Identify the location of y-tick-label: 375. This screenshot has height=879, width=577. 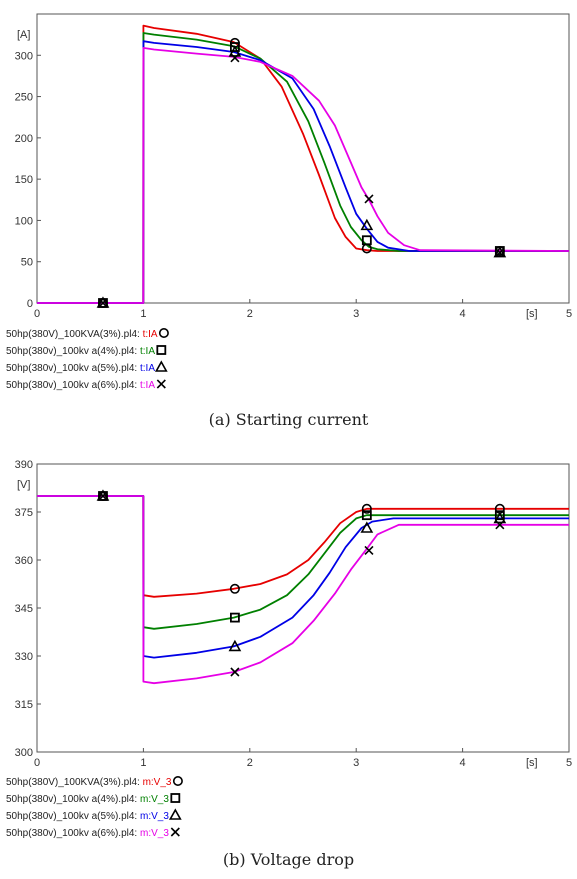
(24, 513).